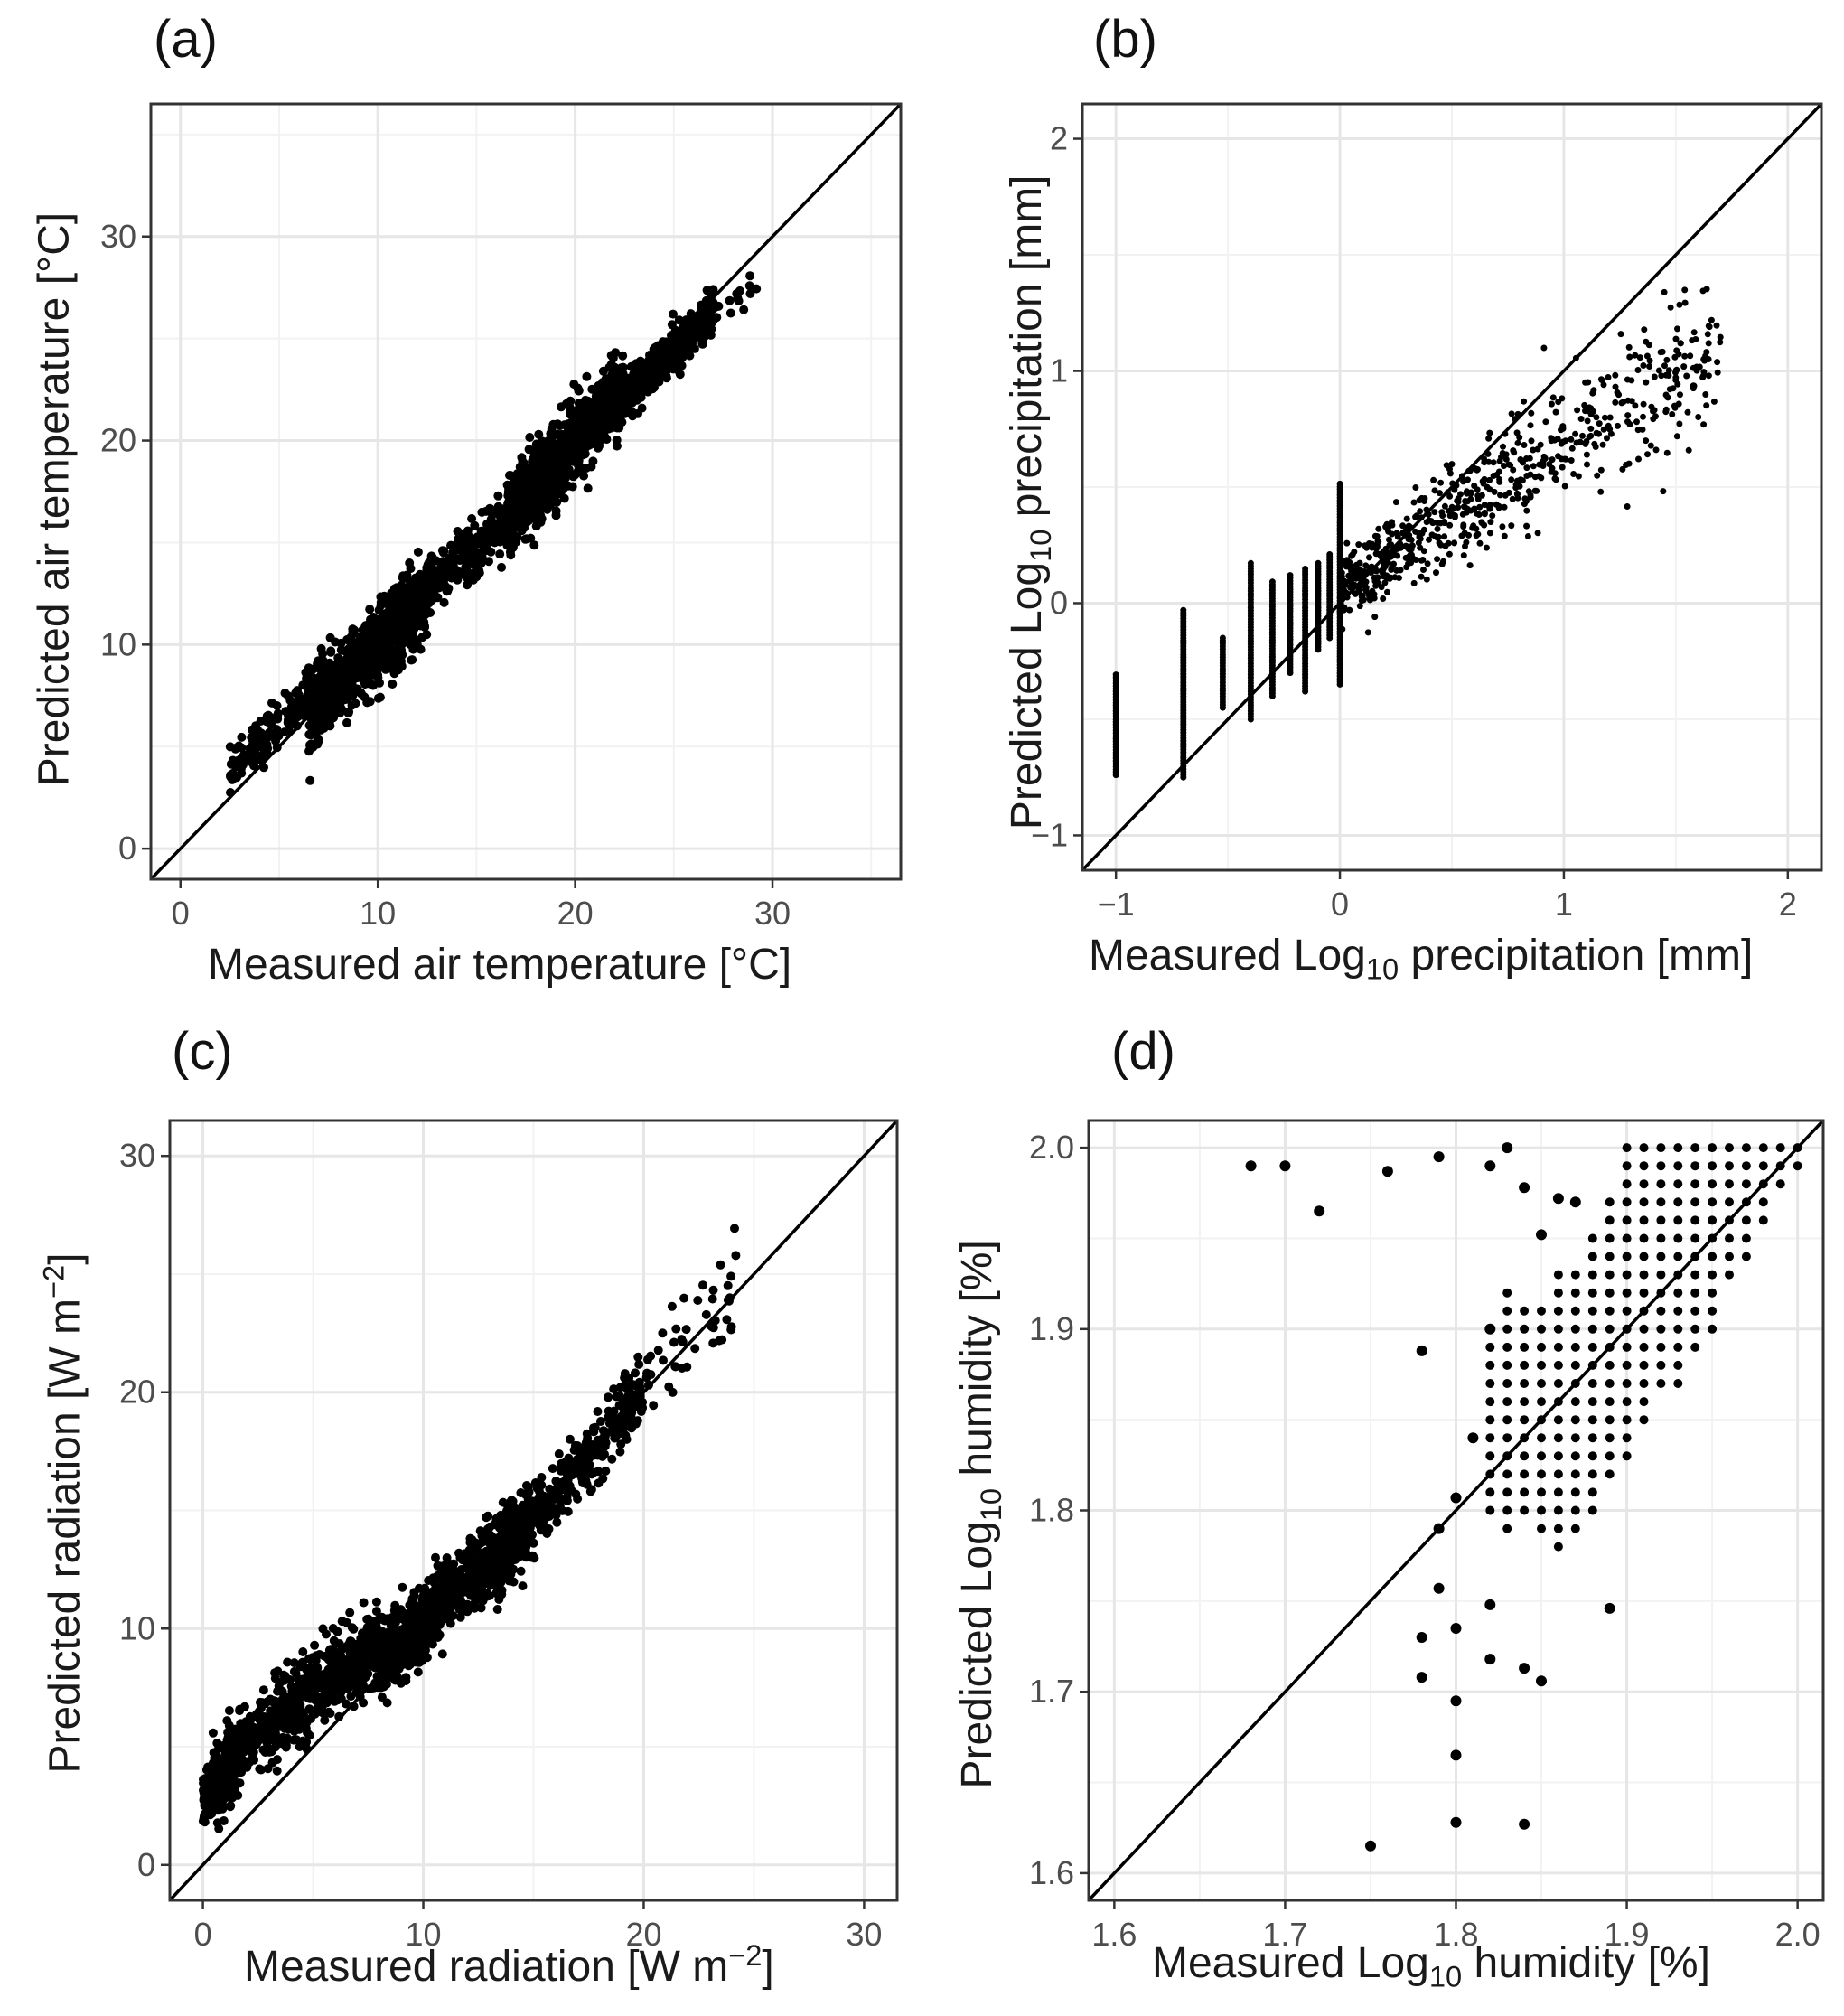 This screenshot has height=2016, width=1844. I want to click on y-tick-label: 2, so click(1059, 138).